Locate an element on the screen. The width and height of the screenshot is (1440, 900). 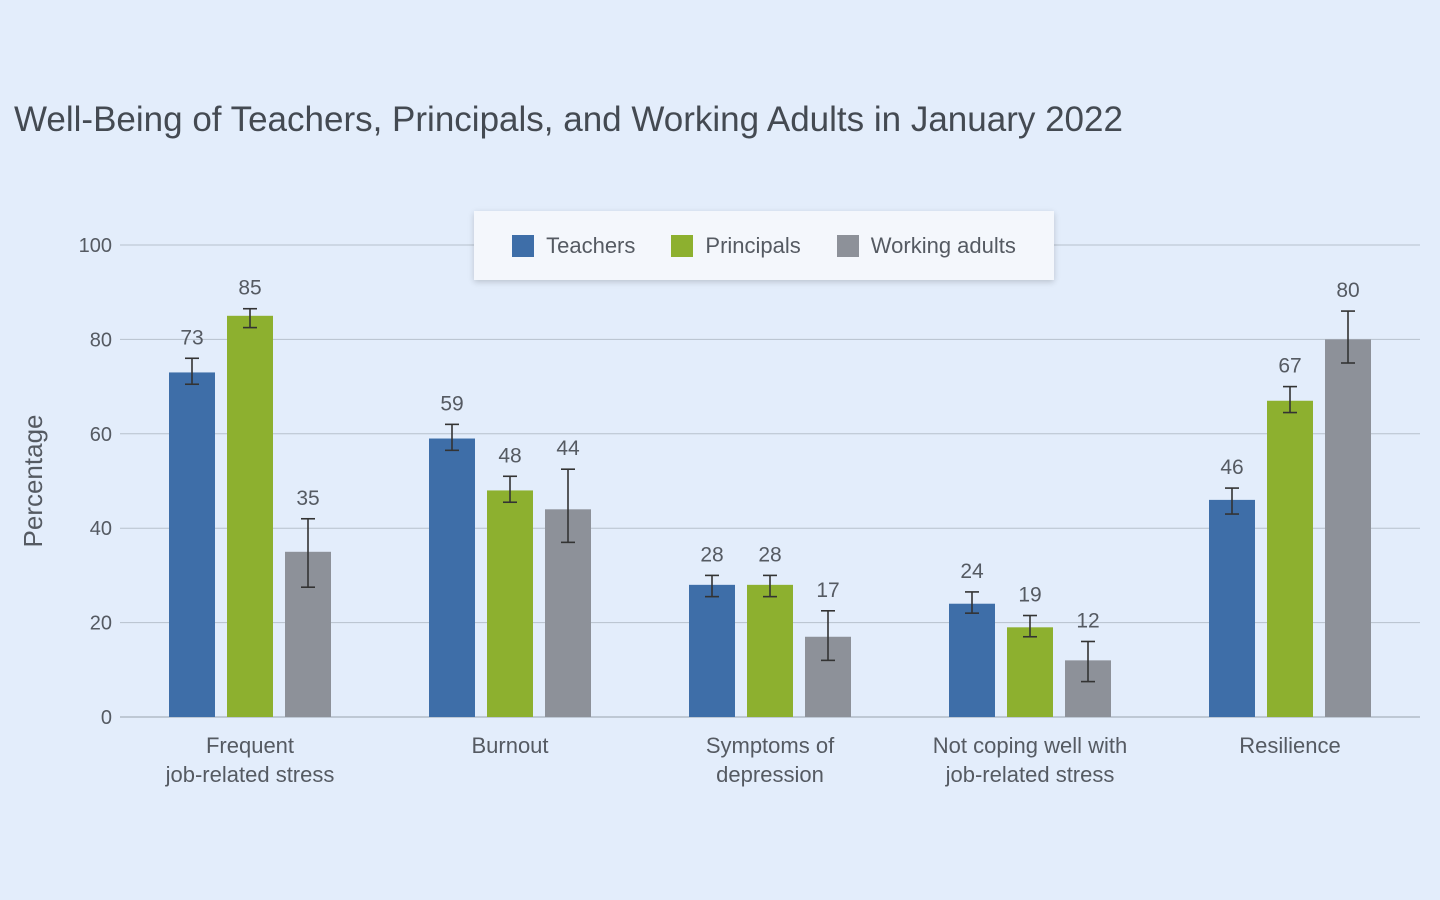
data-label: 59 is located at coordinates (451, 403).